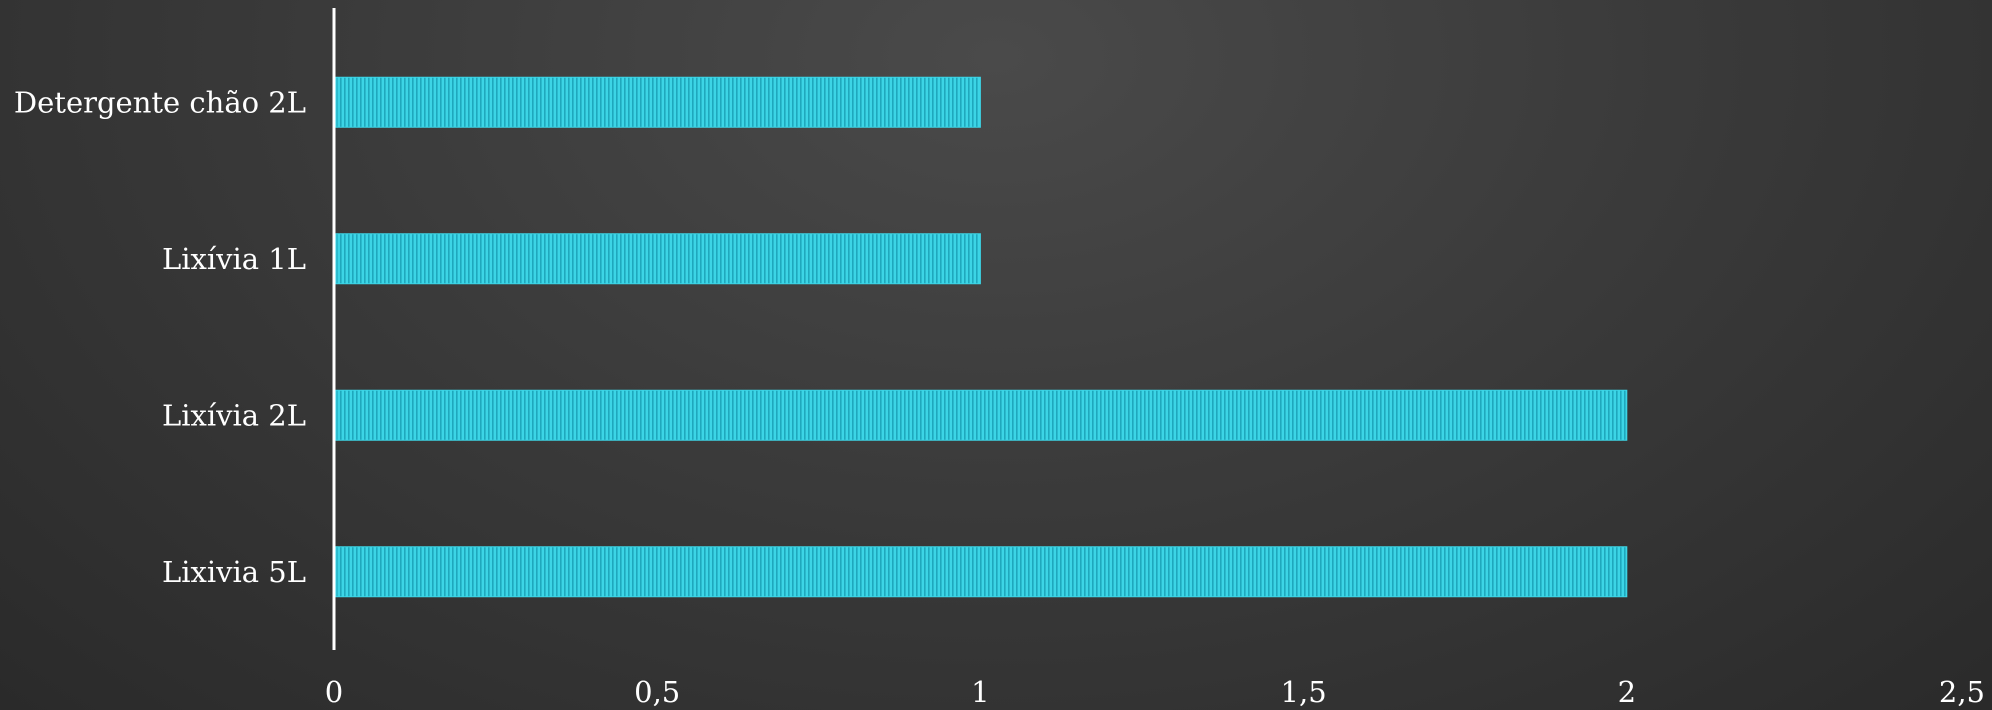 The width and height of the screenshot is (1992, 710). I want to click on x-tick-label: 2,5, so click(1962, 692).